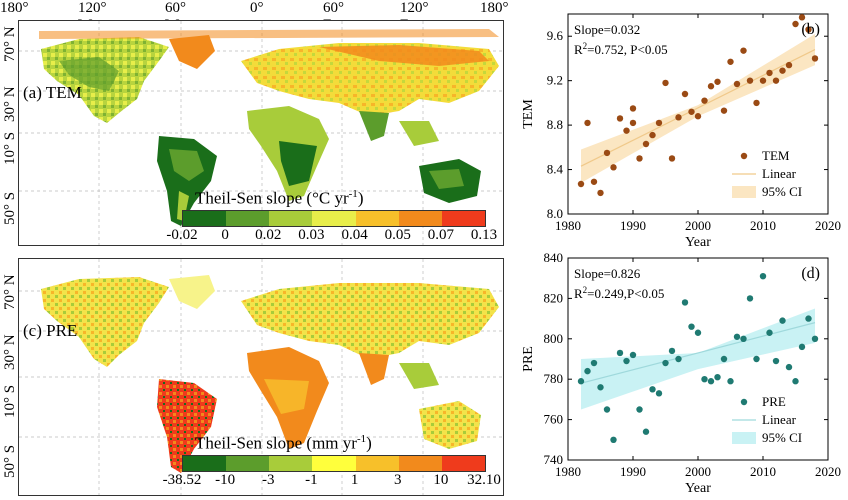 The height and width of the screenshot is (500, 848). Describe the element at coordinates (782, 191) in the screenshot. I see `legend-label: 95% CI` at that location.